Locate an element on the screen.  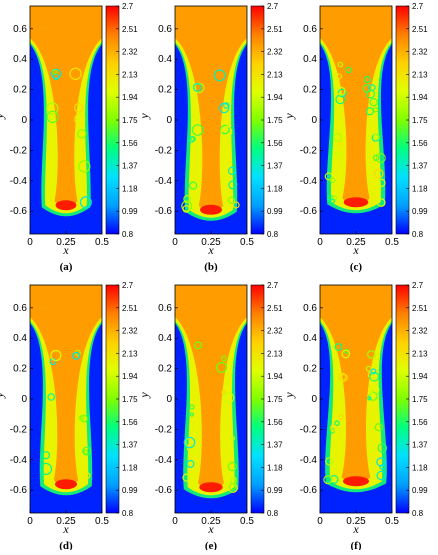
panel-label: (b) is located at coordinates (211, 267).